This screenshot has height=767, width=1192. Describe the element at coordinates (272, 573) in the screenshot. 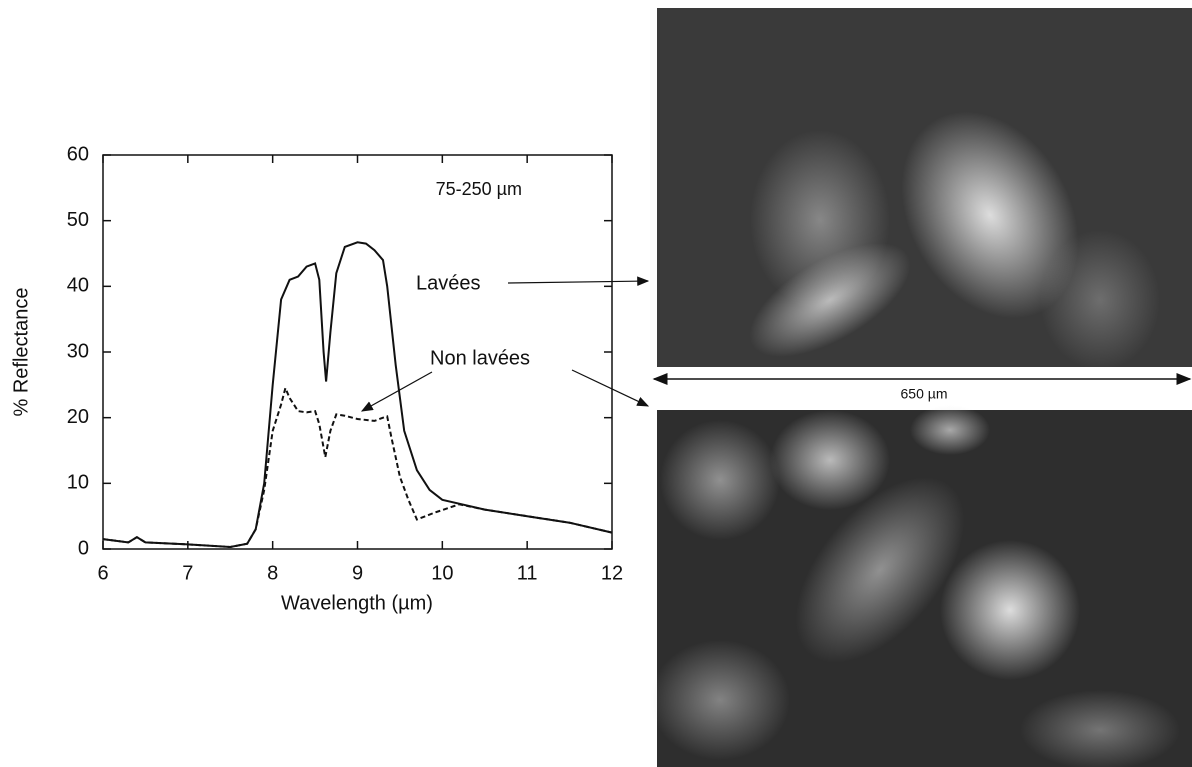

I see `x-tick-label: 8` at that location.